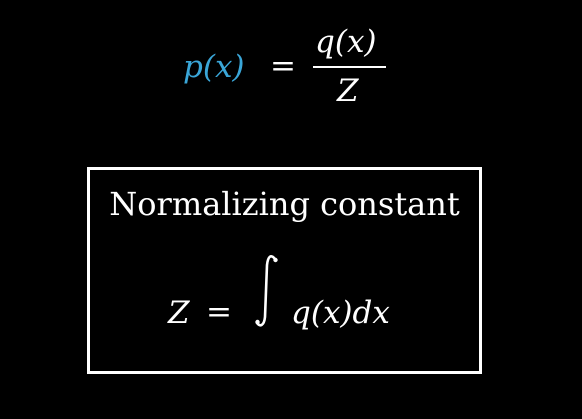 Image resolution: width=582 pixels, height=419 pixels. What do you see at coordinates (214, 67) in the screenshot?
I see `density-lhs: p(x)` at bounding box center [214, 67].